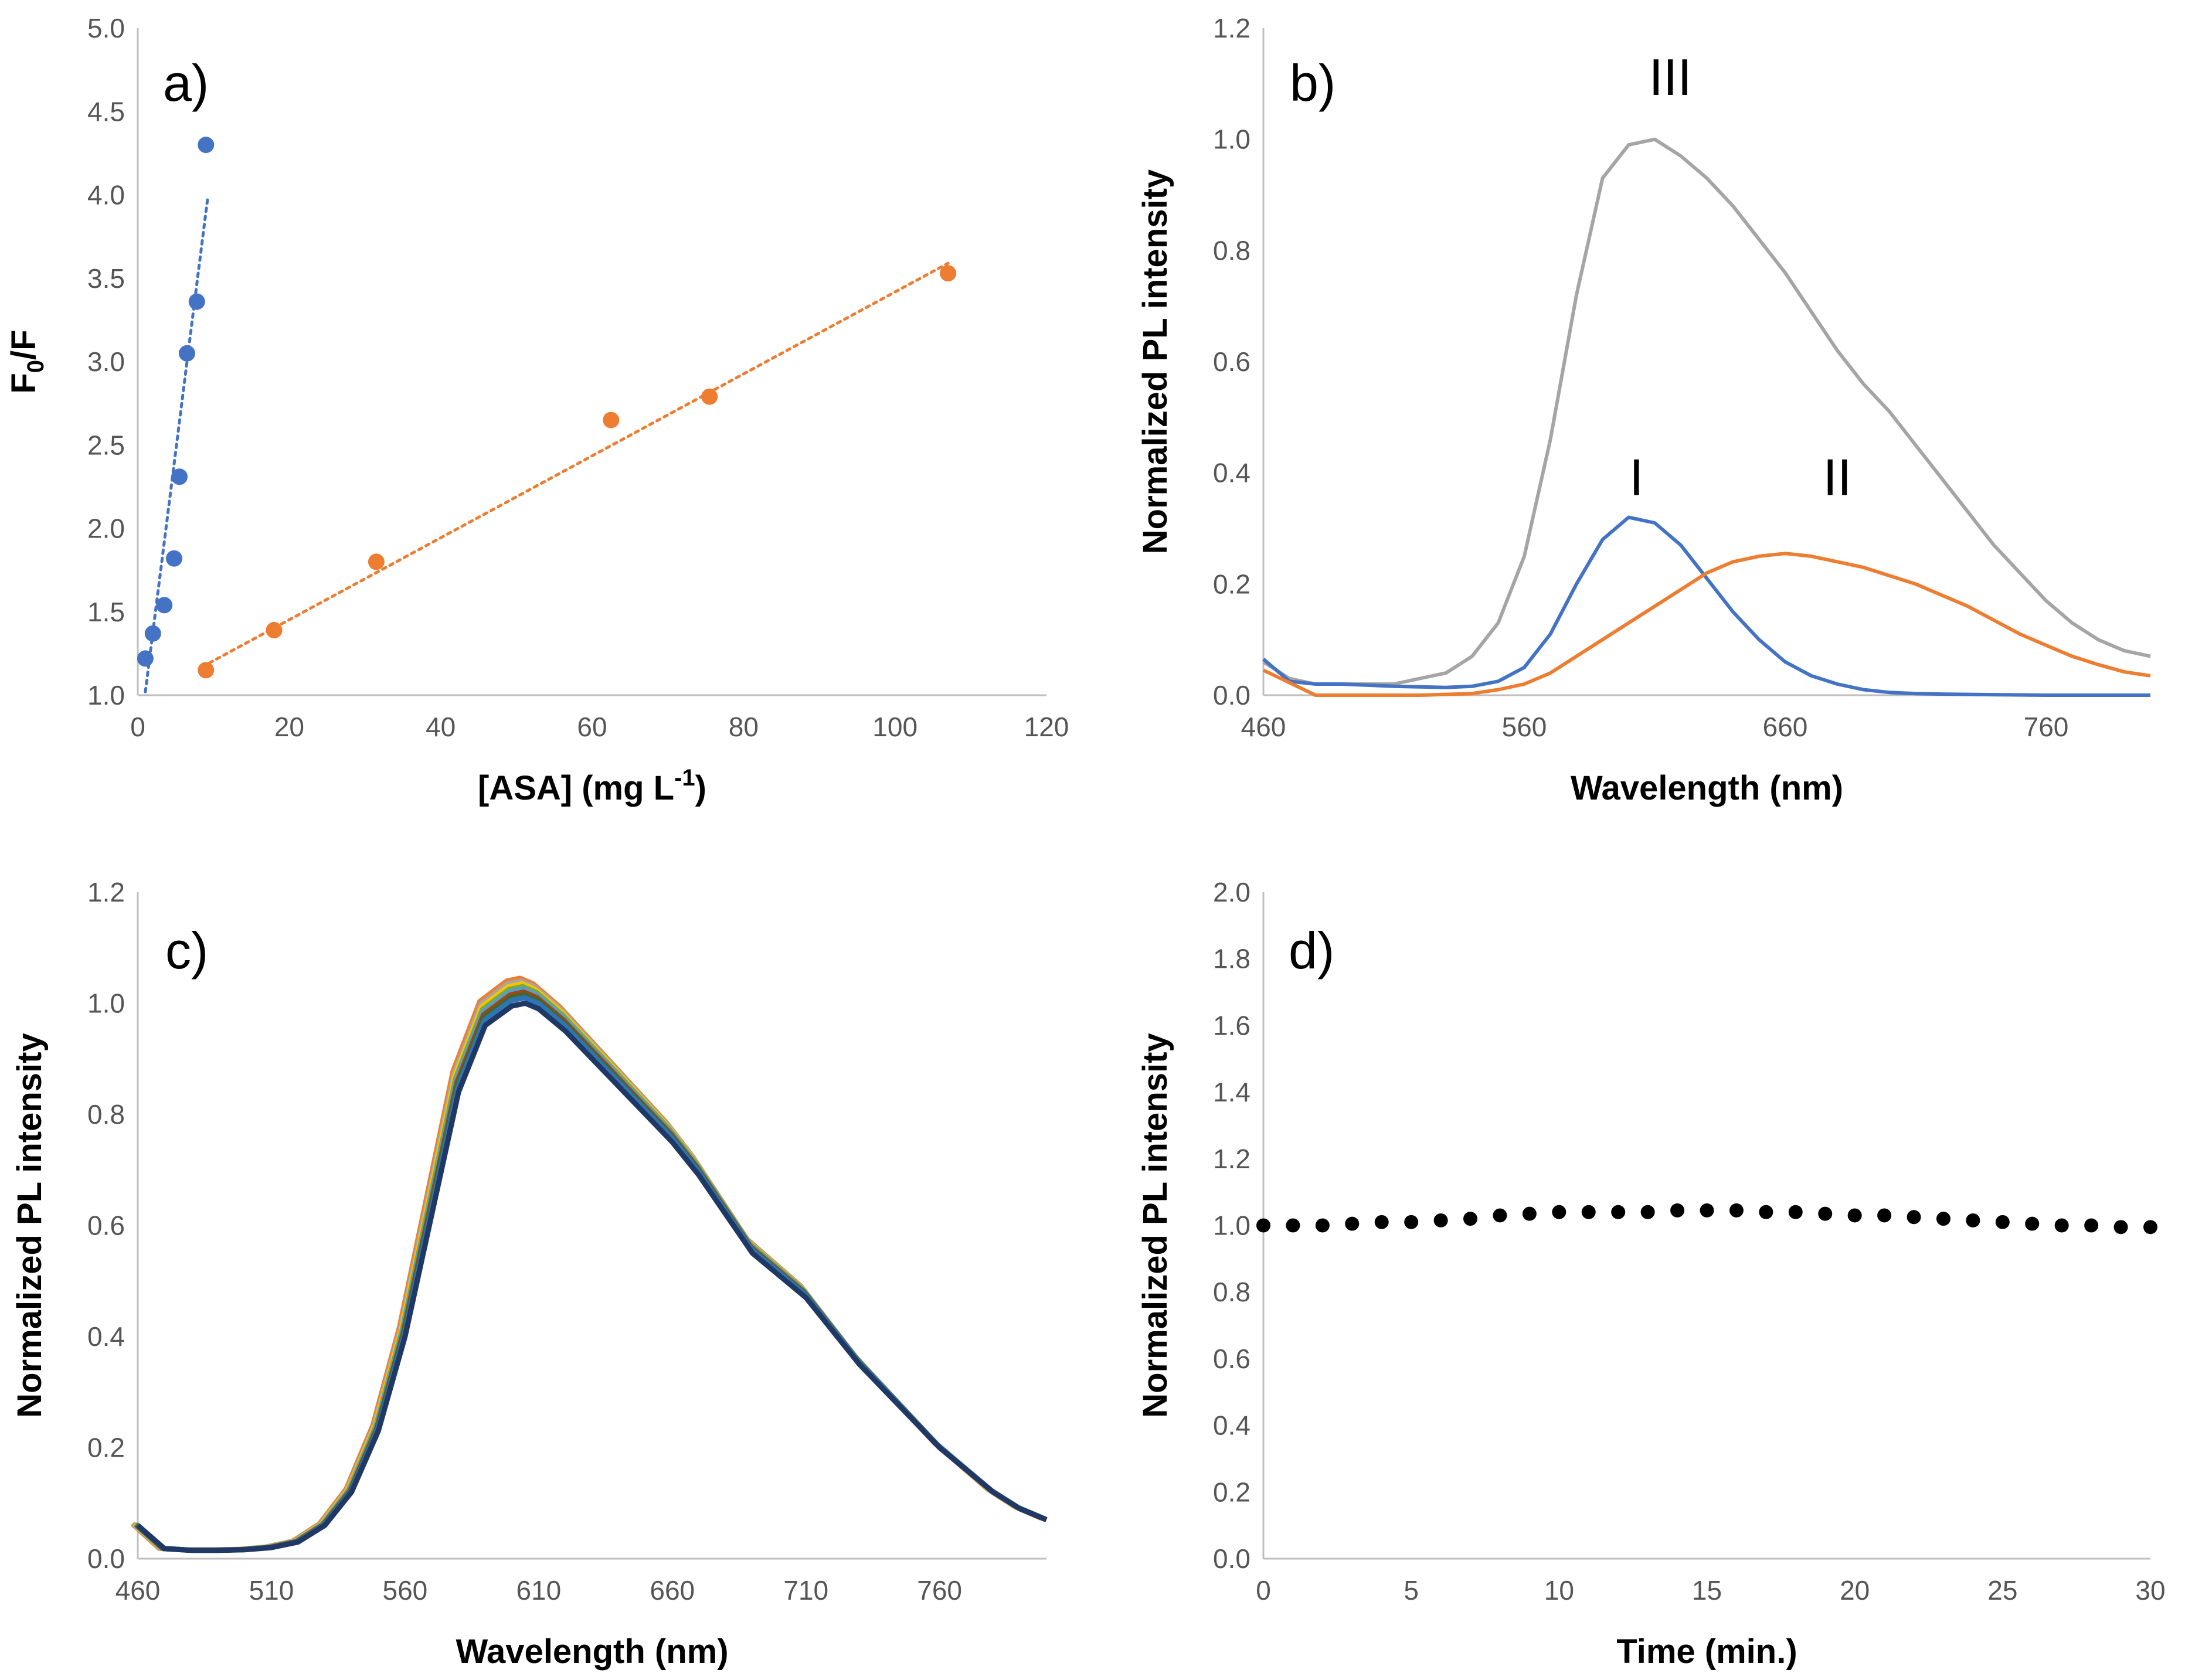 The height and width of the screenshot is (1680, 2202). What do you see at coordinates (186, 950) in the screenshot?
I see `panel-label: c)` at bounding box center [186, 950].